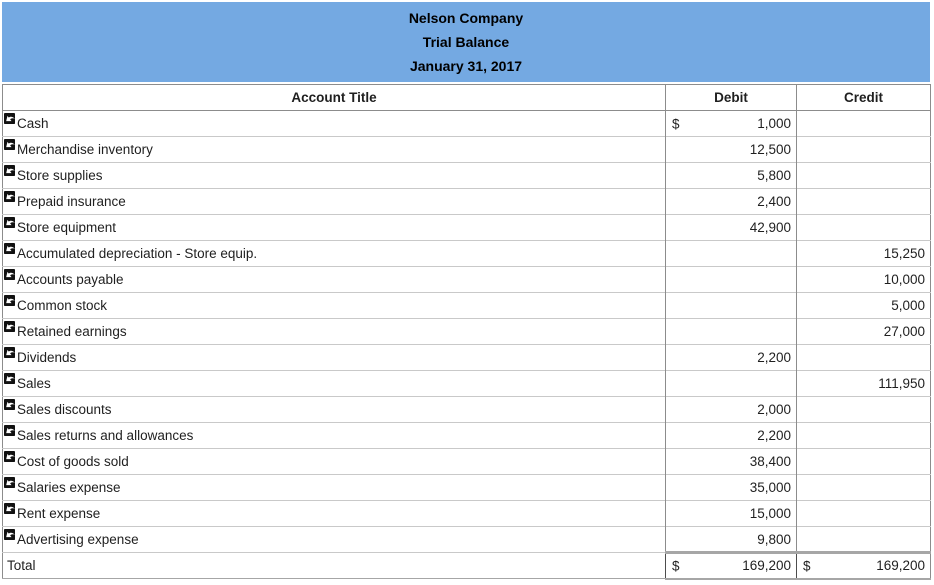 Image resolution: width=934 pixels, height=585 pixels. Describe the element at coordinates (62, 305) in the screenshot. I see `account-title: Common stock` at that location.